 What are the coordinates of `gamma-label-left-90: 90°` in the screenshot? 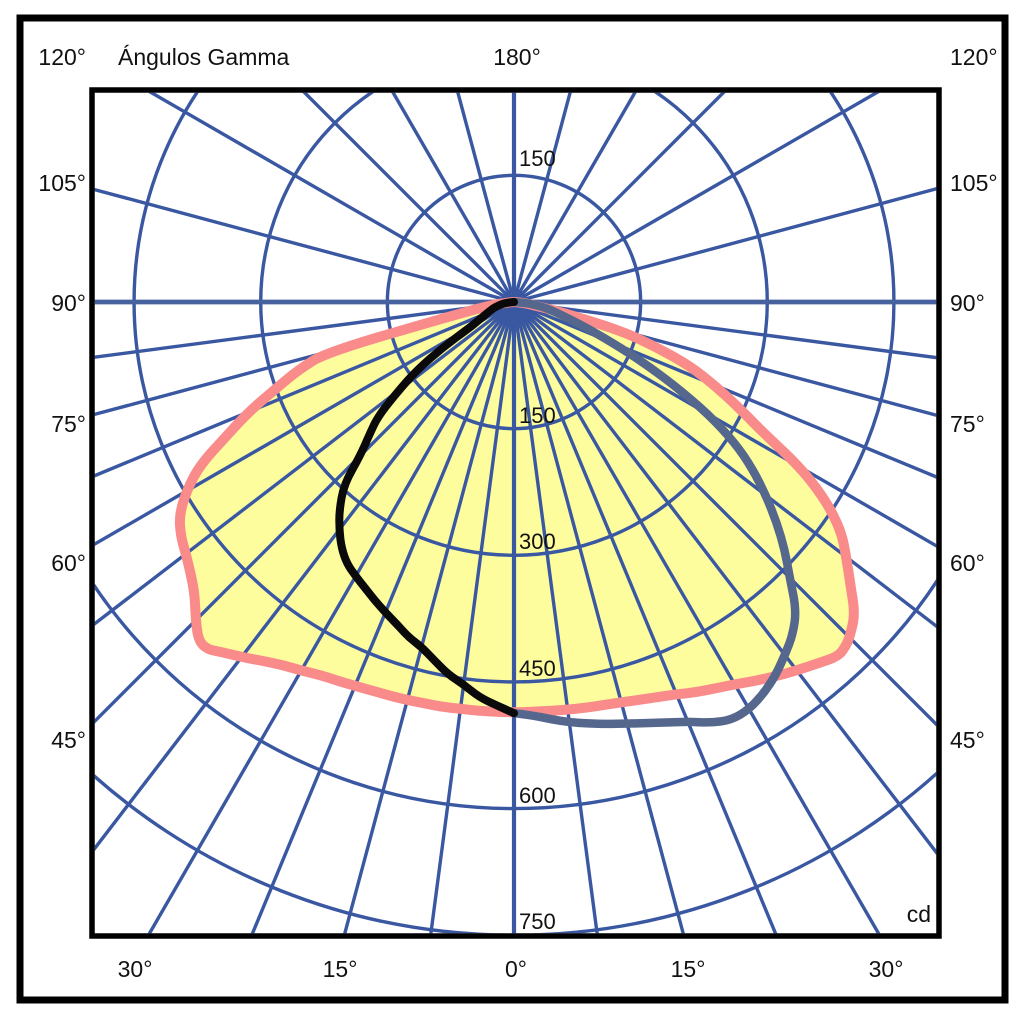 It's located at (68, 303).